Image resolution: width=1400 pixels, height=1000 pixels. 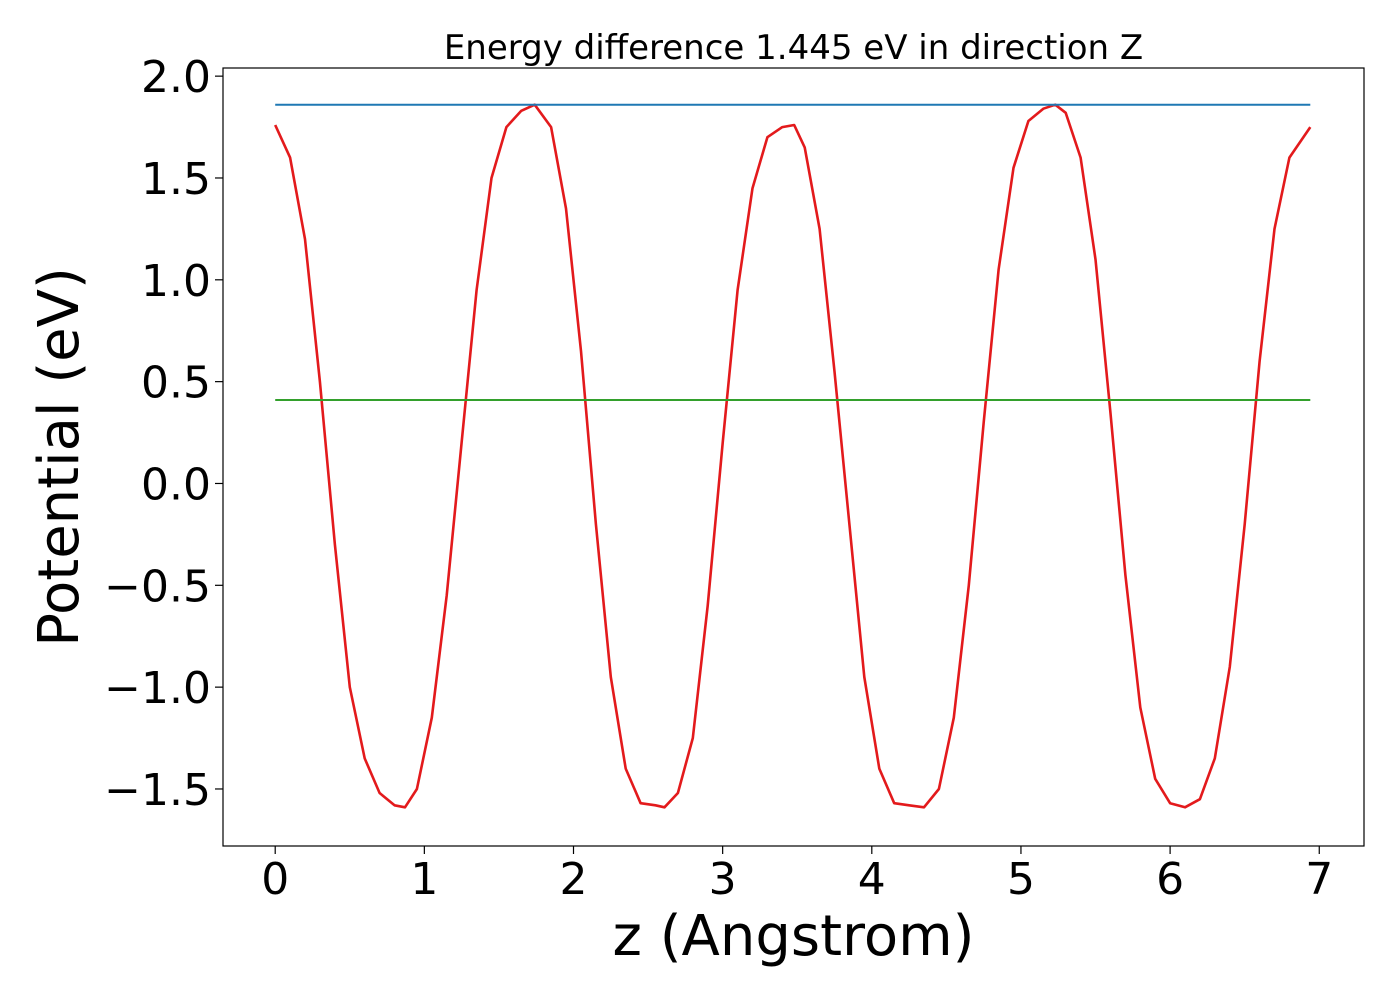 I want to click on y-axis-title: Potential (eV), so click(x=59, y=457).